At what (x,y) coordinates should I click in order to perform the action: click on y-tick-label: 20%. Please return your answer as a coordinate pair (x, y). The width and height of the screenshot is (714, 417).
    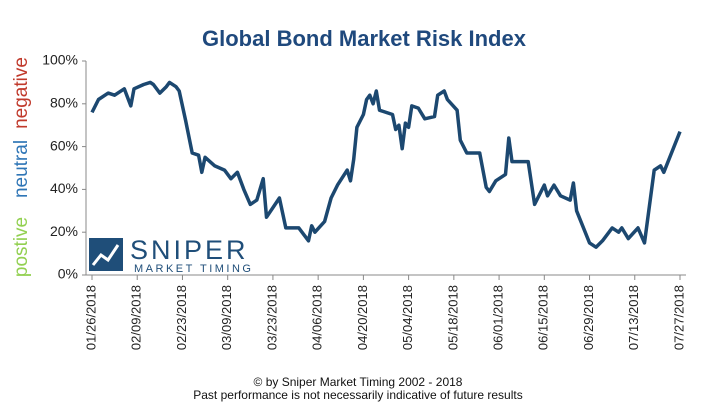
    Looking at the image, I should click on (64, 231).